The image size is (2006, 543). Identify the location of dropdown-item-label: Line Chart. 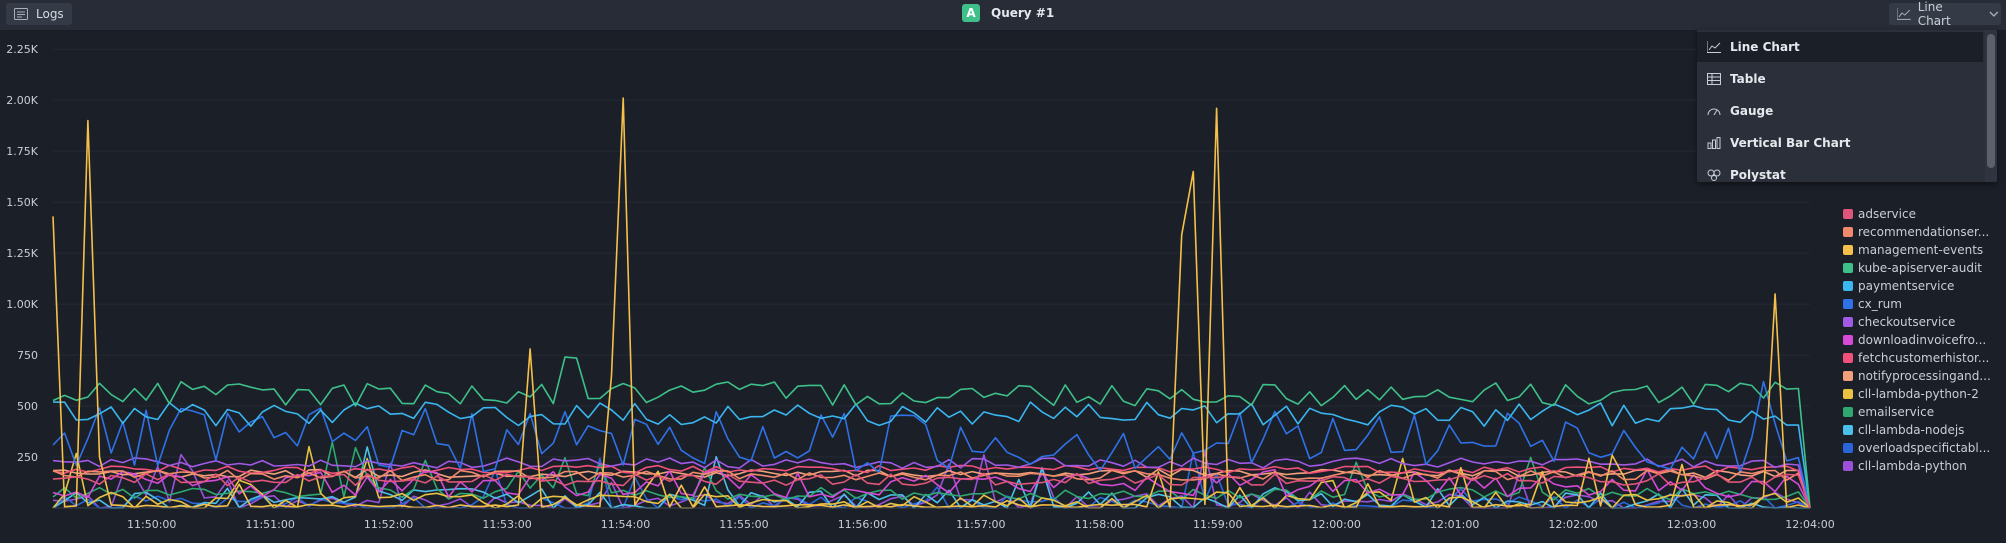
(1765, 47).